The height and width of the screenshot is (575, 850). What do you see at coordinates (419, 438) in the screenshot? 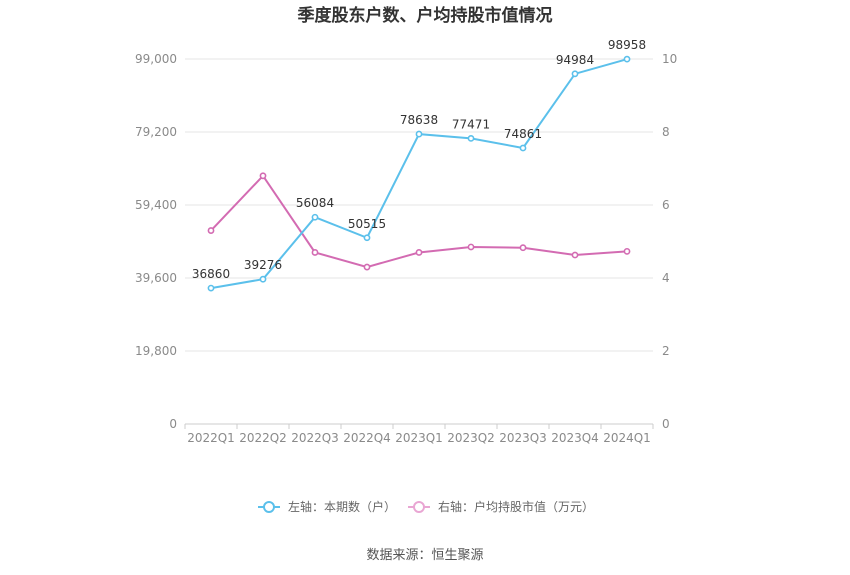
I see `x-tick-label: 2023Q1` at bounding box center [419, 438].